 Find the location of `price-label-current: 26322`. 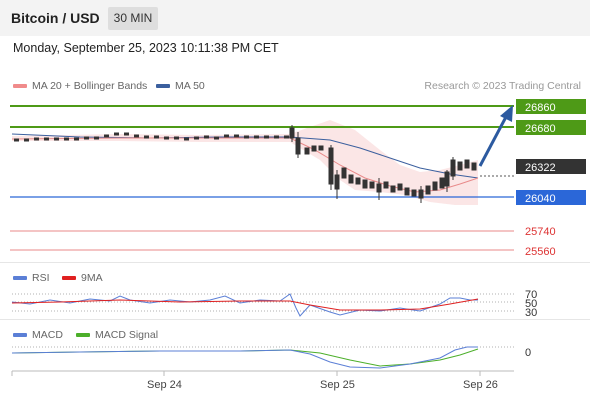

price-label-current: 26322 is located at coordinates (551, 166).